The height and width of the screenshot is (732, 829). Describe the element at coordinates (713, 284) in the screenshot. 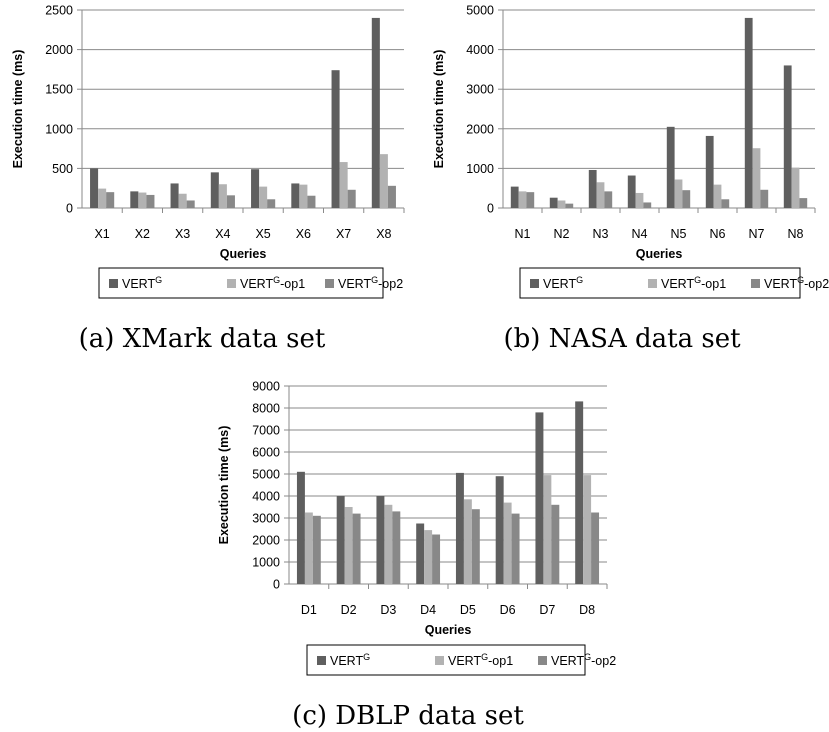

I see `legend-label-suffix: -op1` at that location.